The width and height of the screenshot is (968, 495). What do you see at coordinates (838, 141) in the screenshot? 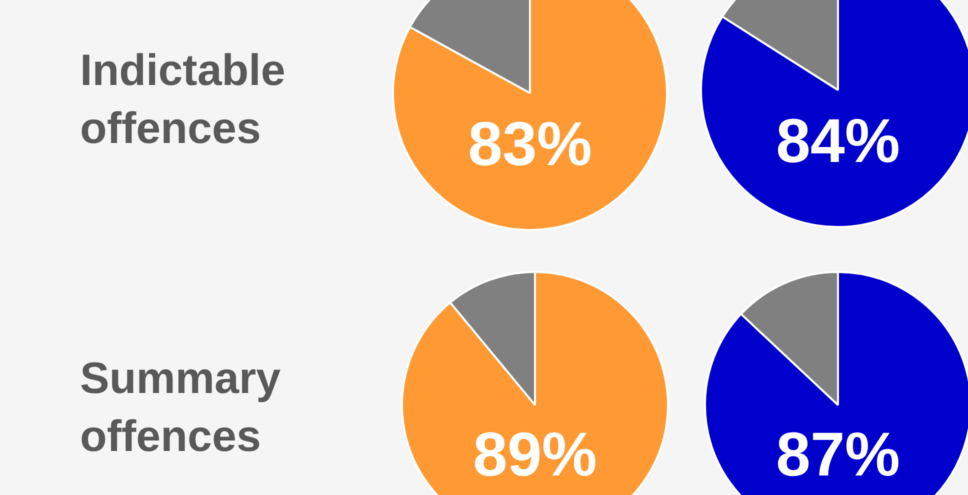
I see `data-label: 84%` at bounding box center [838, 141].